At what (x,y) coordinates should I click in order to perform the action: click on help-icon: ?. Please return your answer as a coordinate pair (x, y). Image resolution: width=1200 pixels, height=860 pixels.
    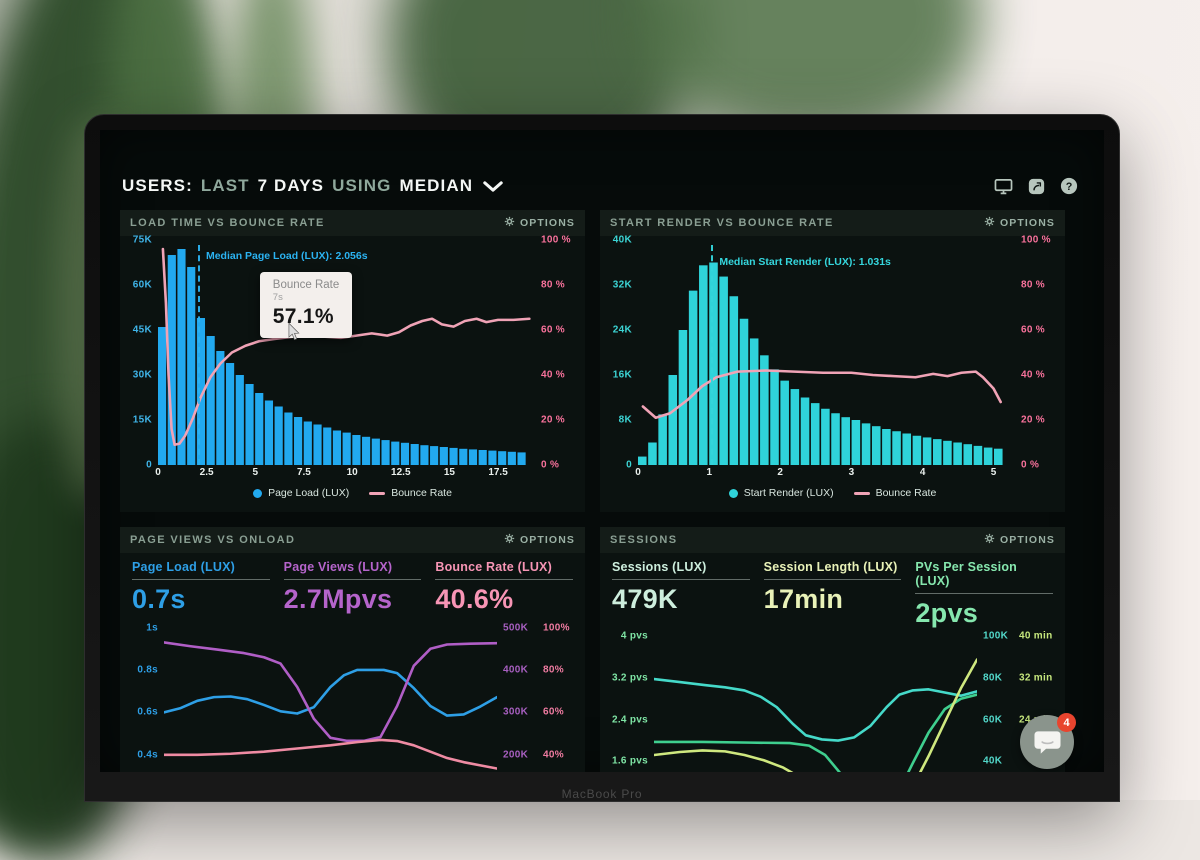
    Looking at the image, I should click on (1069, 186).